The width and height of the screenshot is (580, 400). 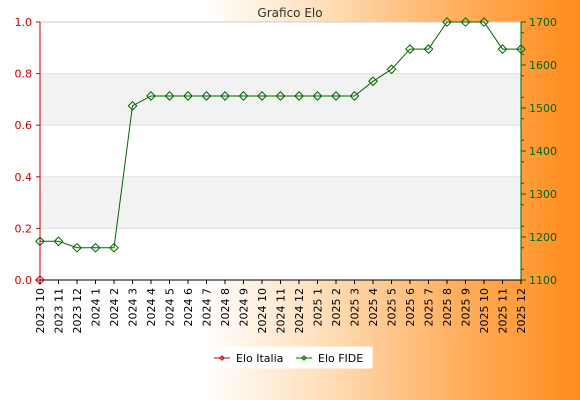 What do you see at coordinates (299, 311) in the screenshot?
I see `x-tick-label: 2024 12` at bounding box center [299, 311].